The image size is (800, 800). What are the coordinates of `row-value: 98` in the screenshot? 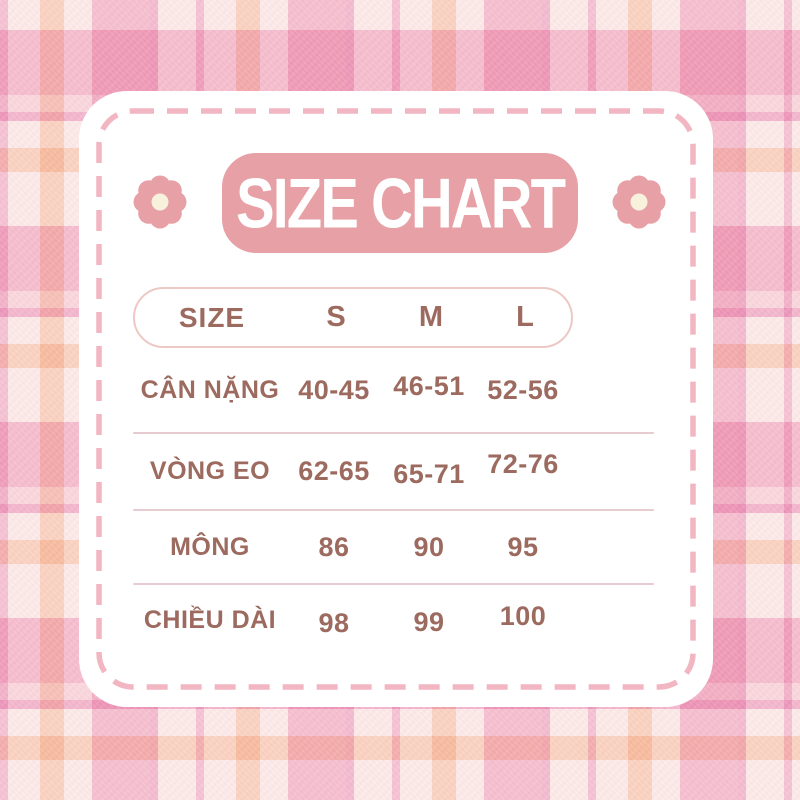 It's located at (334, 622).